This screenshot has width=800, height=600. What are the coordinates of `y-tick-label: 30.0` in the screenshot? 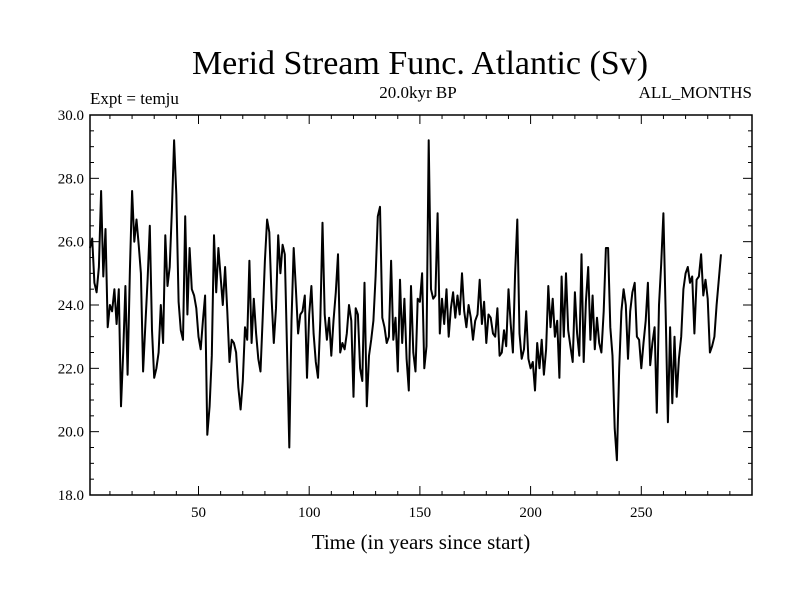 It's located at (71, 116).